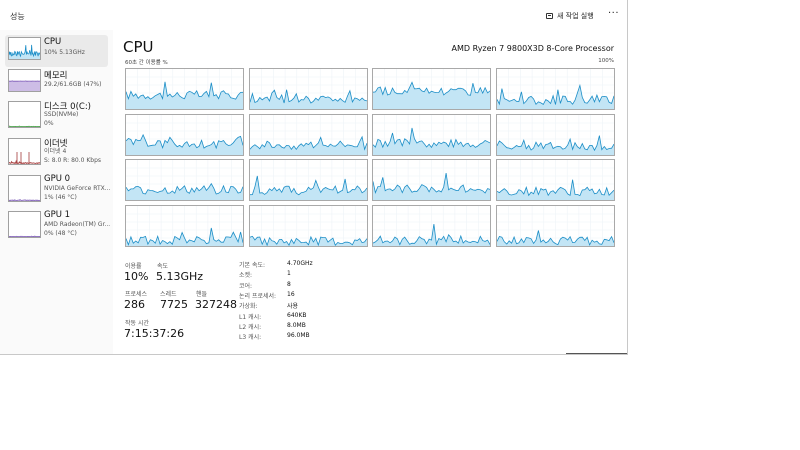 This screenshot has width=800, height=450. Describe the element at coordinates (614, 13) in the screenshot. I see `more-options-button: ···` at that location.